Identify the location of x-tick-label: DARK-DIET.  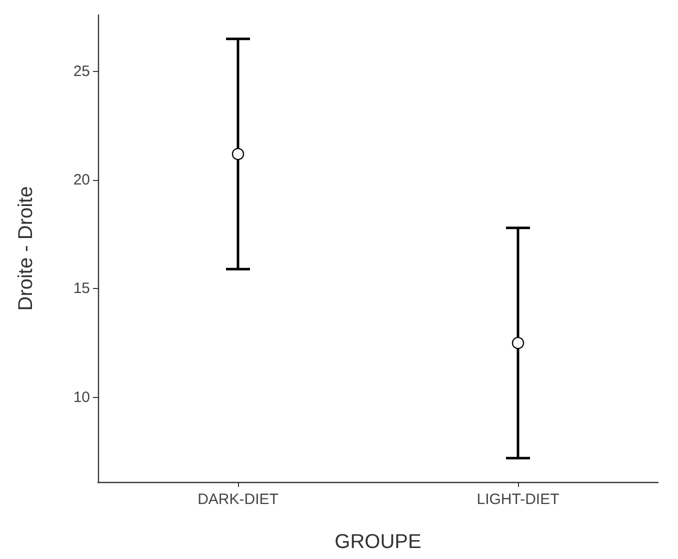
(238, 499).